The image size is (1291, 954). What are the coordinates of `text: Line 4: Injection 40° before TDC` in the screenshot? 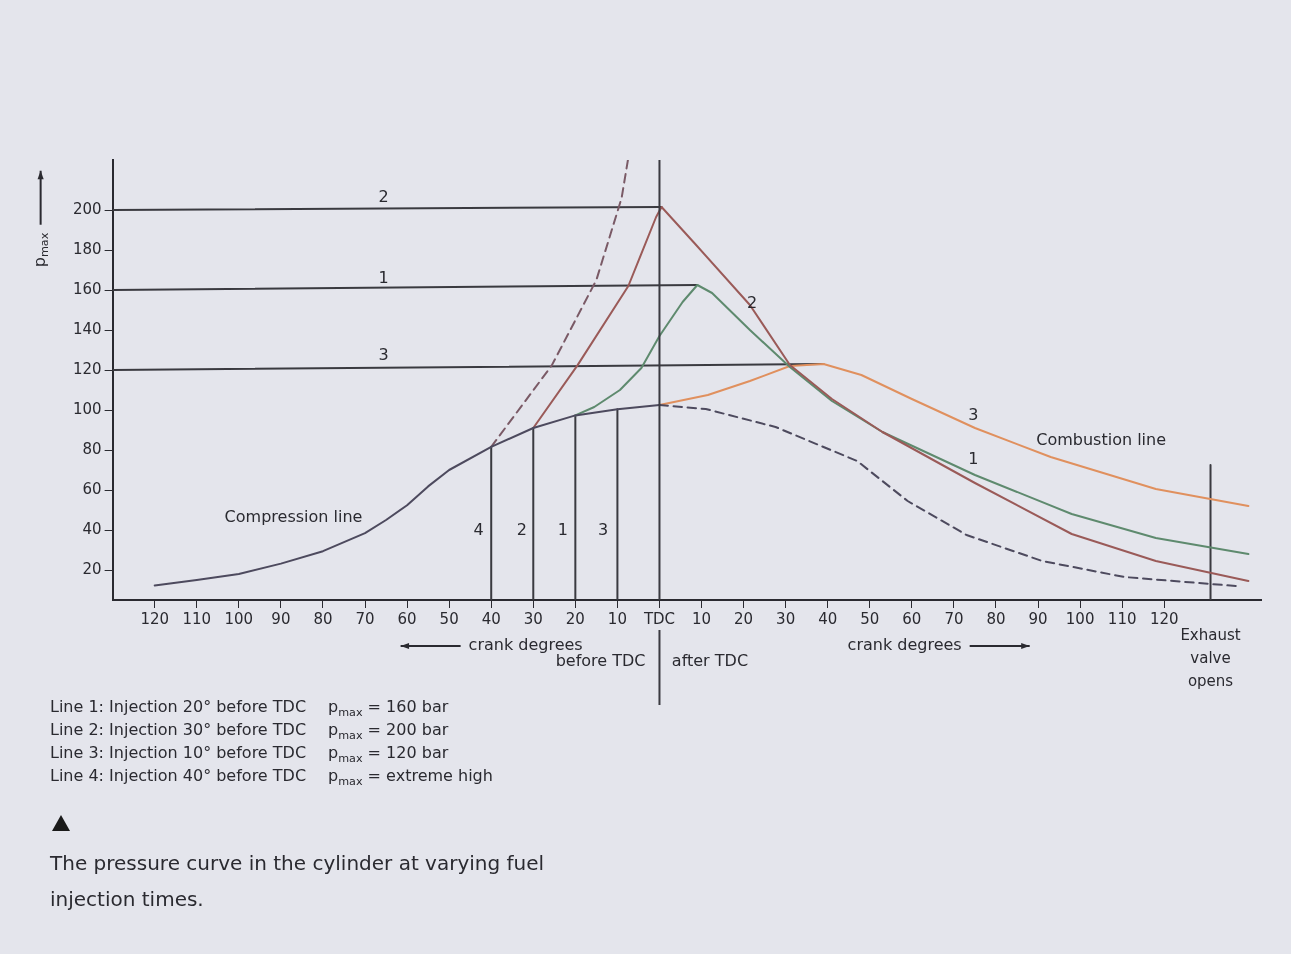 It's located at (178, 776).